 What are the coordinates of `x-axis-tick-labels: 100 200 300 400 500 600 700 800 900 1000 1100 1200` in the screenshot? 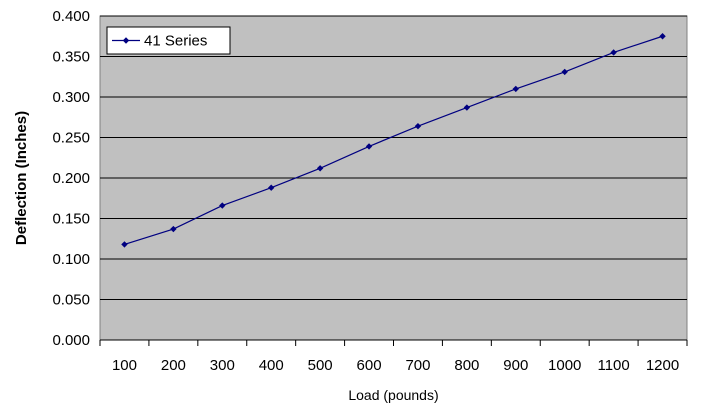 It's located at (395, 365).